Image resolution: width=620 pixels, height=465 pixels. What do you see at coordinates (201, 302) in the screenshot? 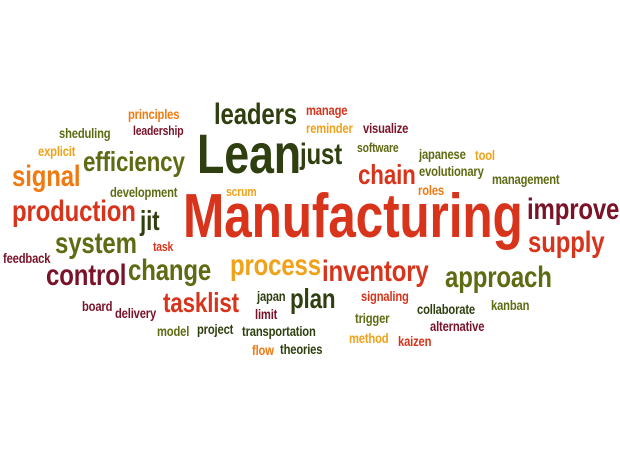
I see `word-tasklist: tasklist` at bounding box center [201, 302].